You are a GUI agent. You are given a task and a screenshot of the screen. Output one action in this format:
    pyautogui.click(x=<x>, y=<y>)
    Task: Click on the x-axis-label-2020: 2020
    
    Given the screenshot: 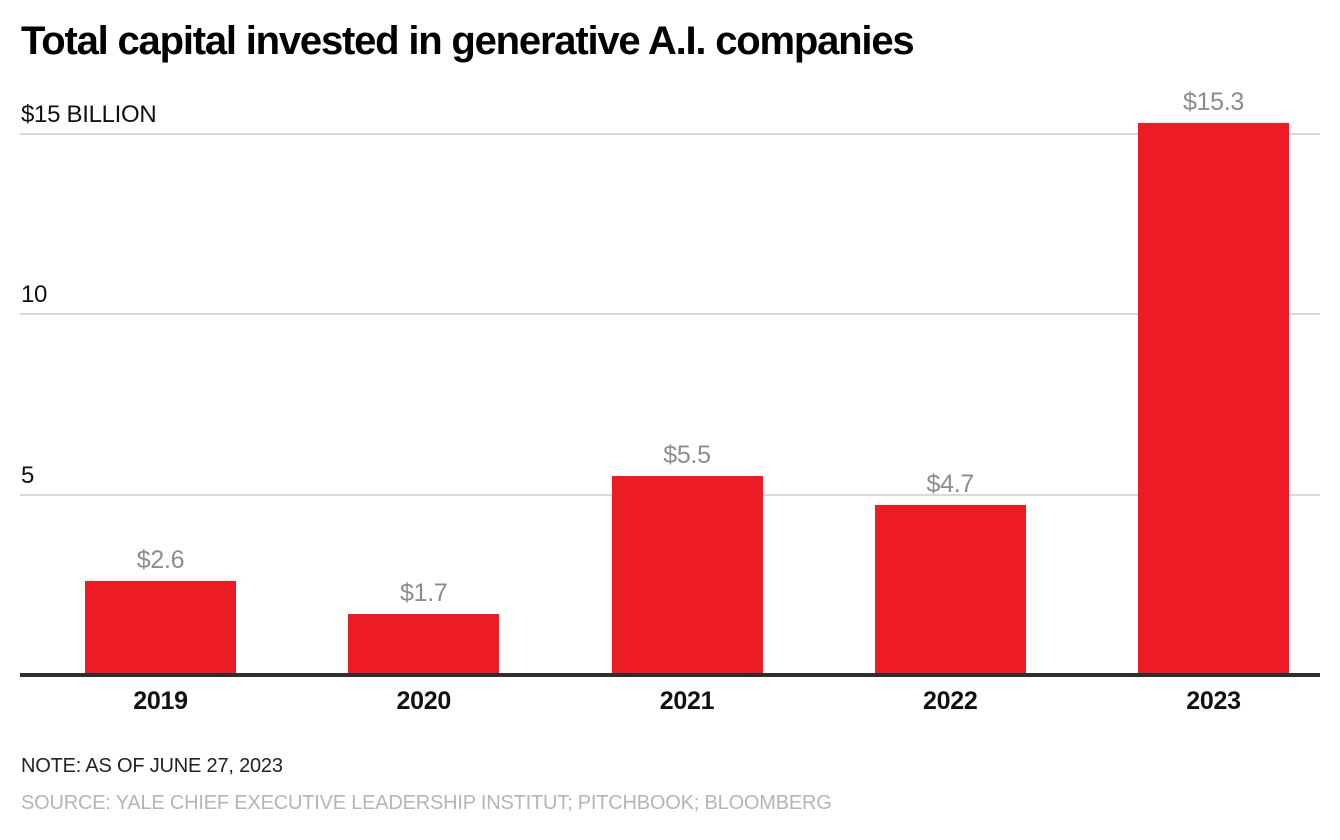 What is the action you would take?
    pyautogui.click(x=424, y=701)
    